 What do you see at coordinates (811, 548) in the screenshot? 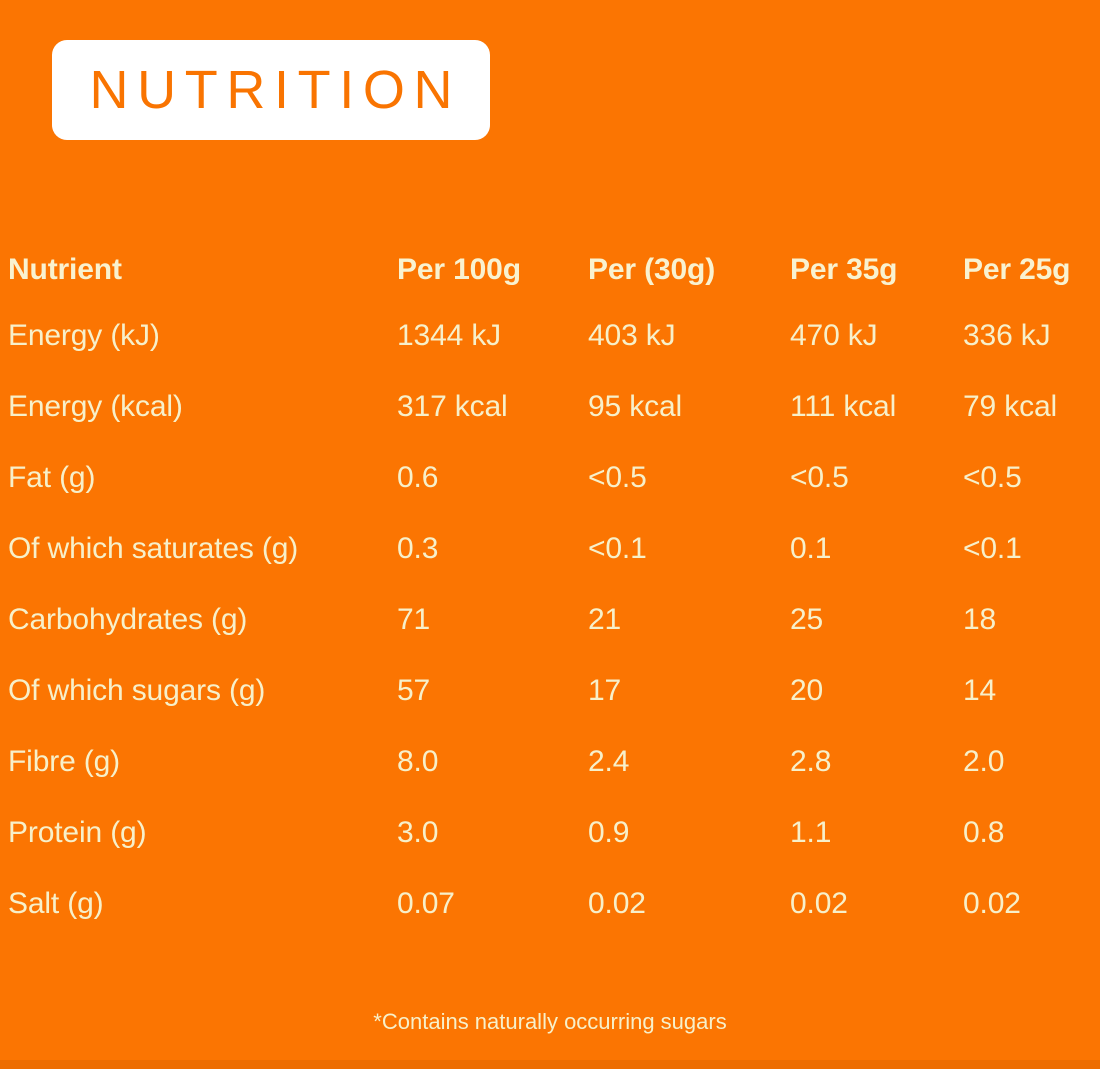
I see `nutrient-value-cell: 0.1` at bounding box center [811, 548].